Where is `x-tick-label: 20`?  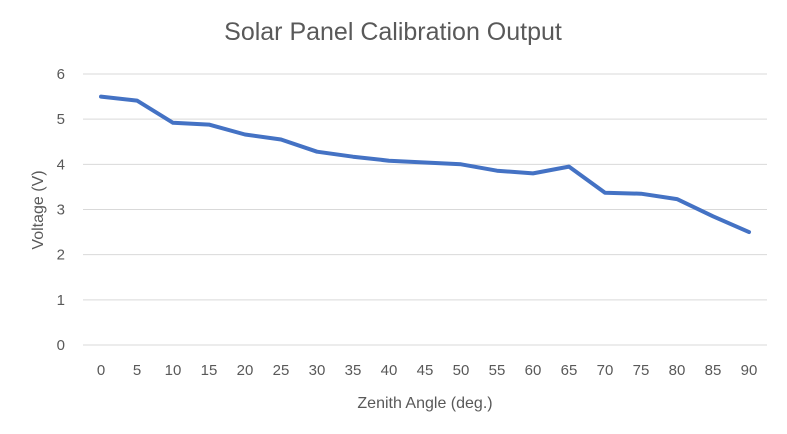 x-tick-label: 20 is located at coordinates (245, 370).